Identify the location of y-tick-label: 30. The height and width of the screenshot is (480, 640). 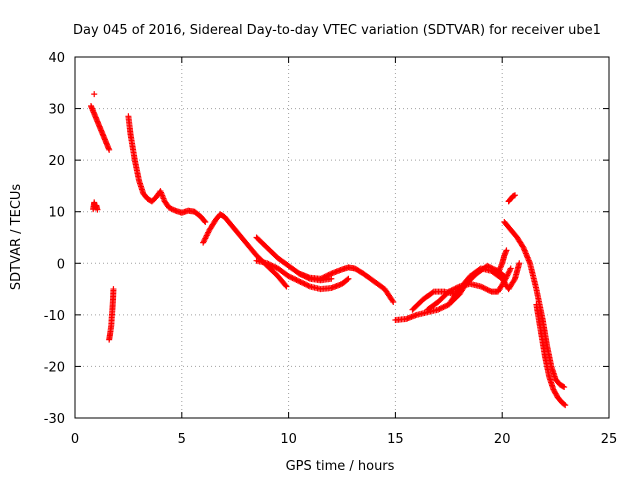
(56, 110).